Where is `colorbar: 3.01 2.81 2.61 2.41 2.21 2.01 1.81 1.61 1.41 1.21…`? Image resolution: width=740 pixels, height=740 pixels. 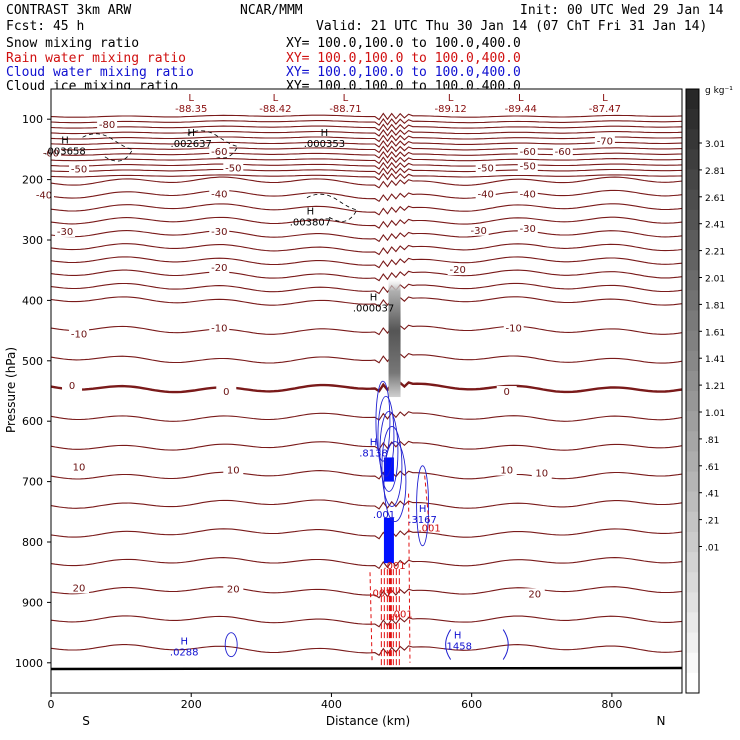
colorbar: 3.01 2.81 2.61 2.41 2.21 2.01 1.81 1.61 1.41 1.21… is located at coordinates (705, 391).